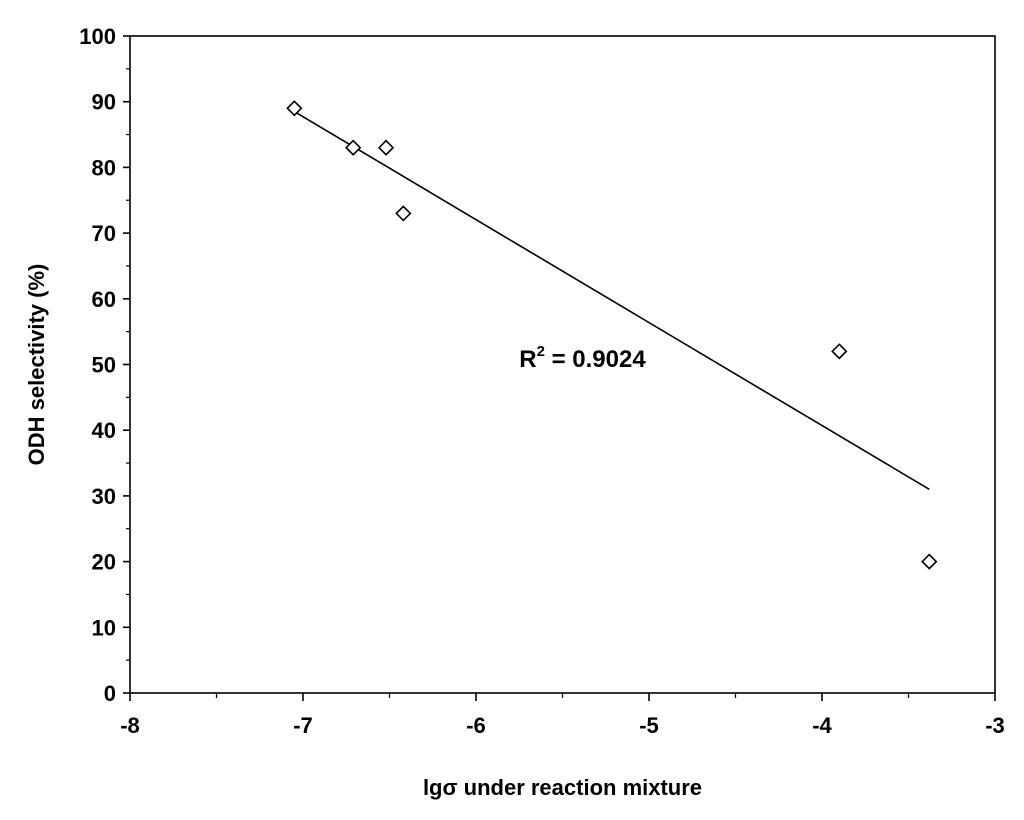 Image resolution: width=1024 pixels, height=820 pixels. What do you see at coordinates (104, 627) in the screenshot?
I see `y-tick-label: 10` at bounding box center [104, 627].